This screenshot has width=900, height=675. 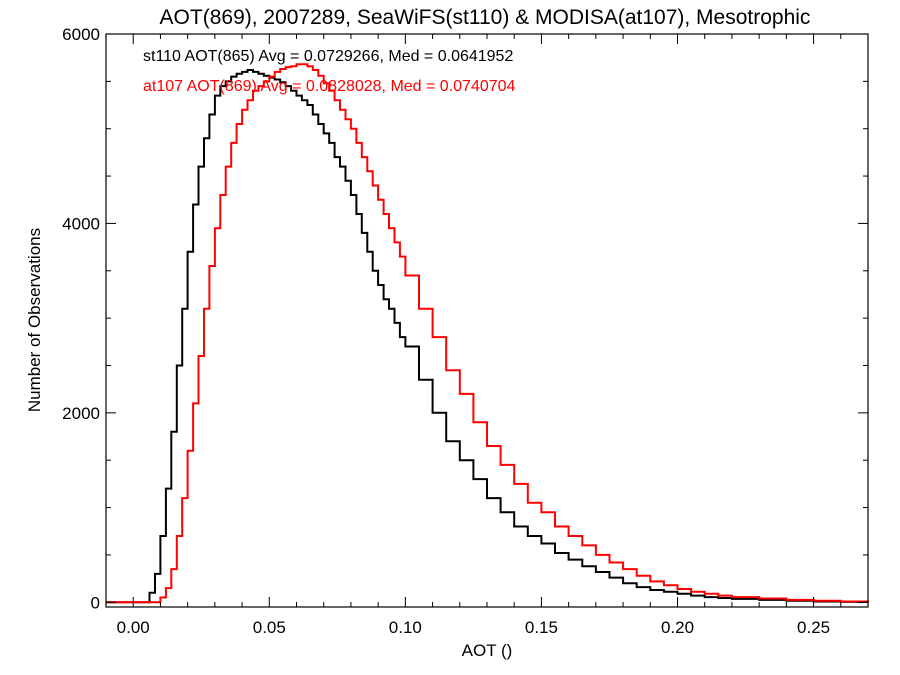 I want to click on x-tick-label: 0.05, so click(x=269, y=627).